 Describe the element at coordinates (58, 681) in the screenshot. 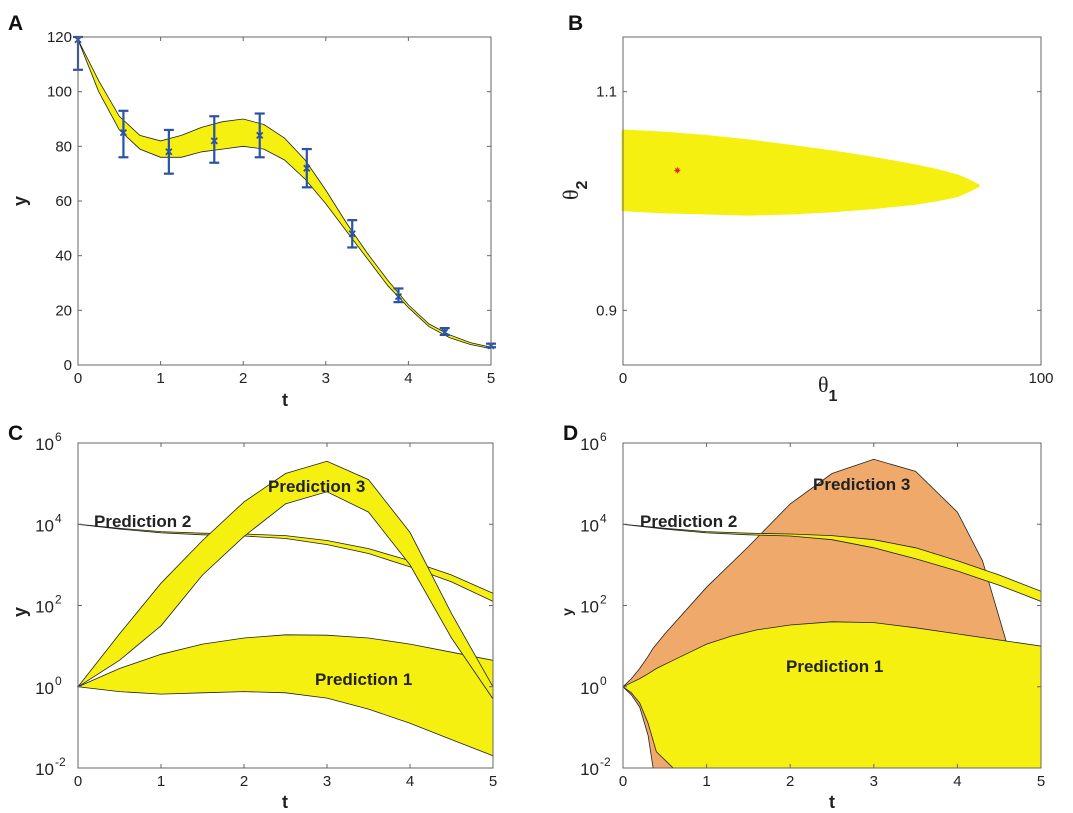

I see `panel-c-ytick-exponent: 0` at that location.